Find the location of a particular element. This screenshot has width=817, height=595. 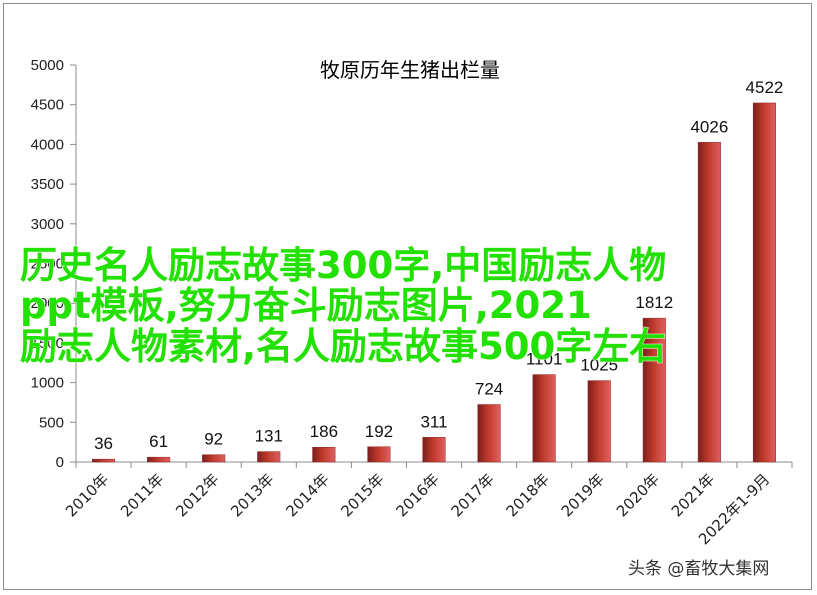

x-tick-label: 2018年 is located at coordinates (528, 495).